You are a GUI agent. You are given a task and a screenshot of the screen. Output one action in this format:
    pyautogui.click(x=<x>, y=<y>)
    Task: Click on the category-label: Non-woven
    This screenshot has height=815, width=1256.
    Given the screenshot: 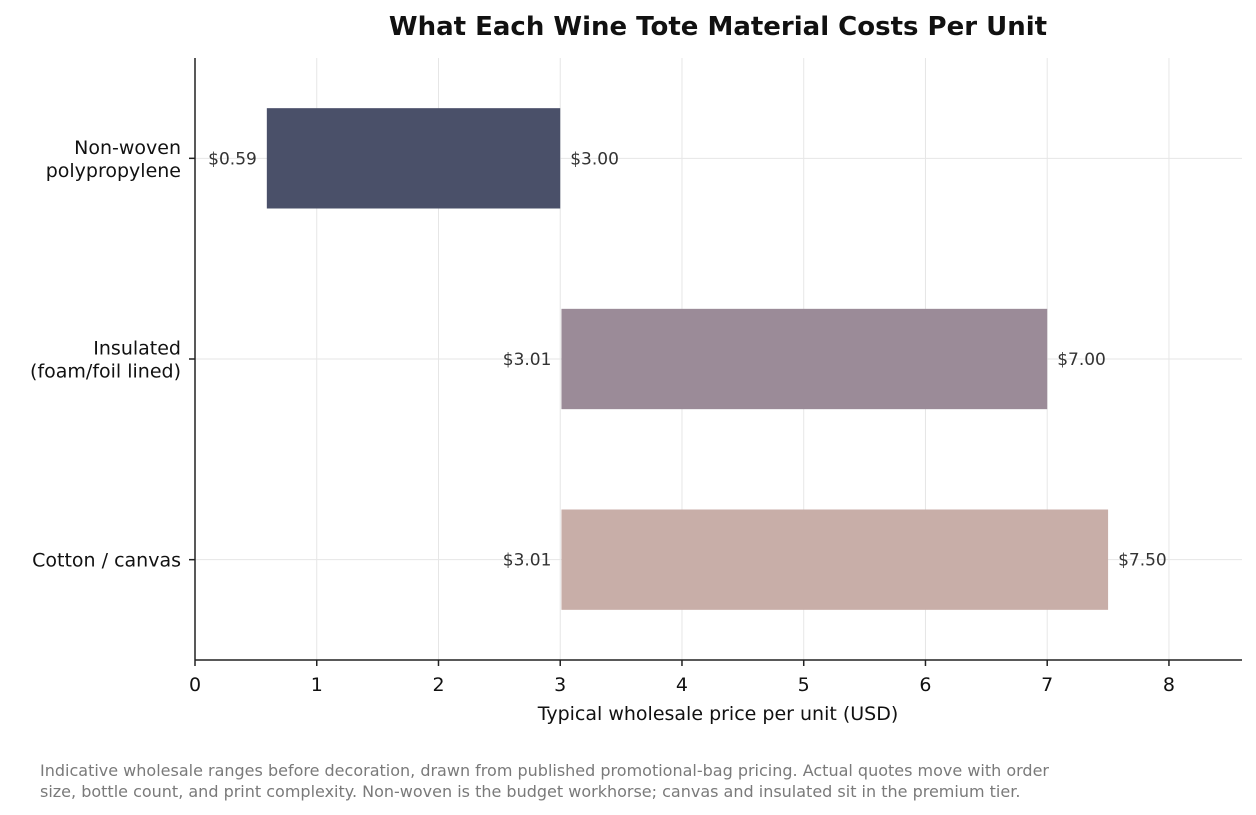 What is the action you would take?
    pyautogui.click(x=127, y=148)
    